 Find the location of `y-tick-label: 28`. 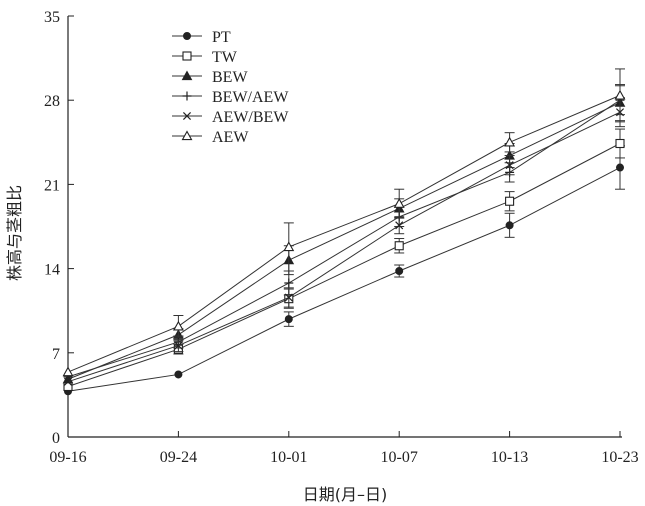

y-tick-label: 28 is located at coordinates (52, 101).